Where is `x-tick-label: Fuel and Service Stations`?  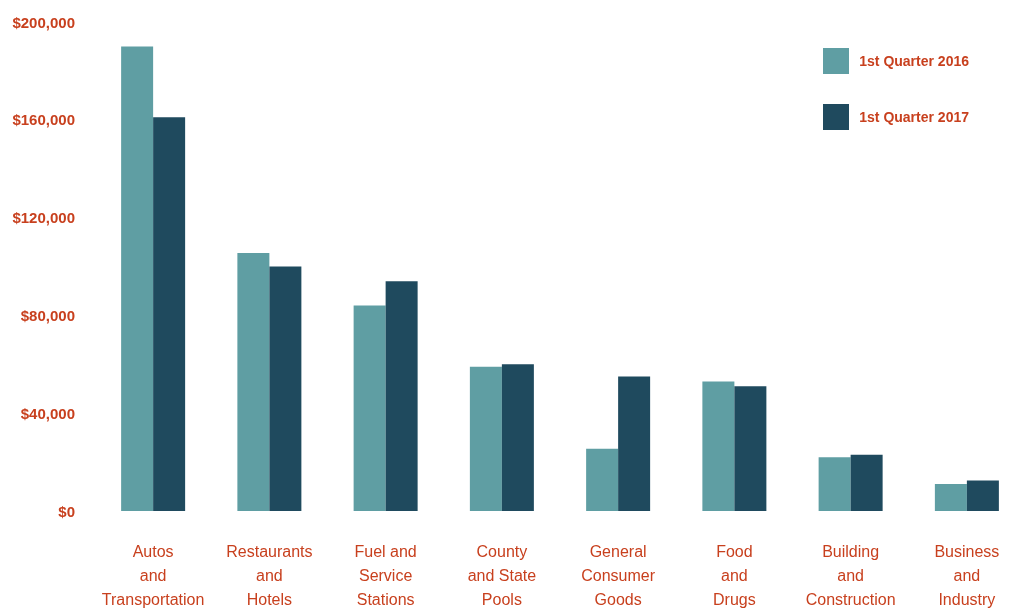 x-tick-label: Fuel and Service Stations is located at coordinates (385, 575).